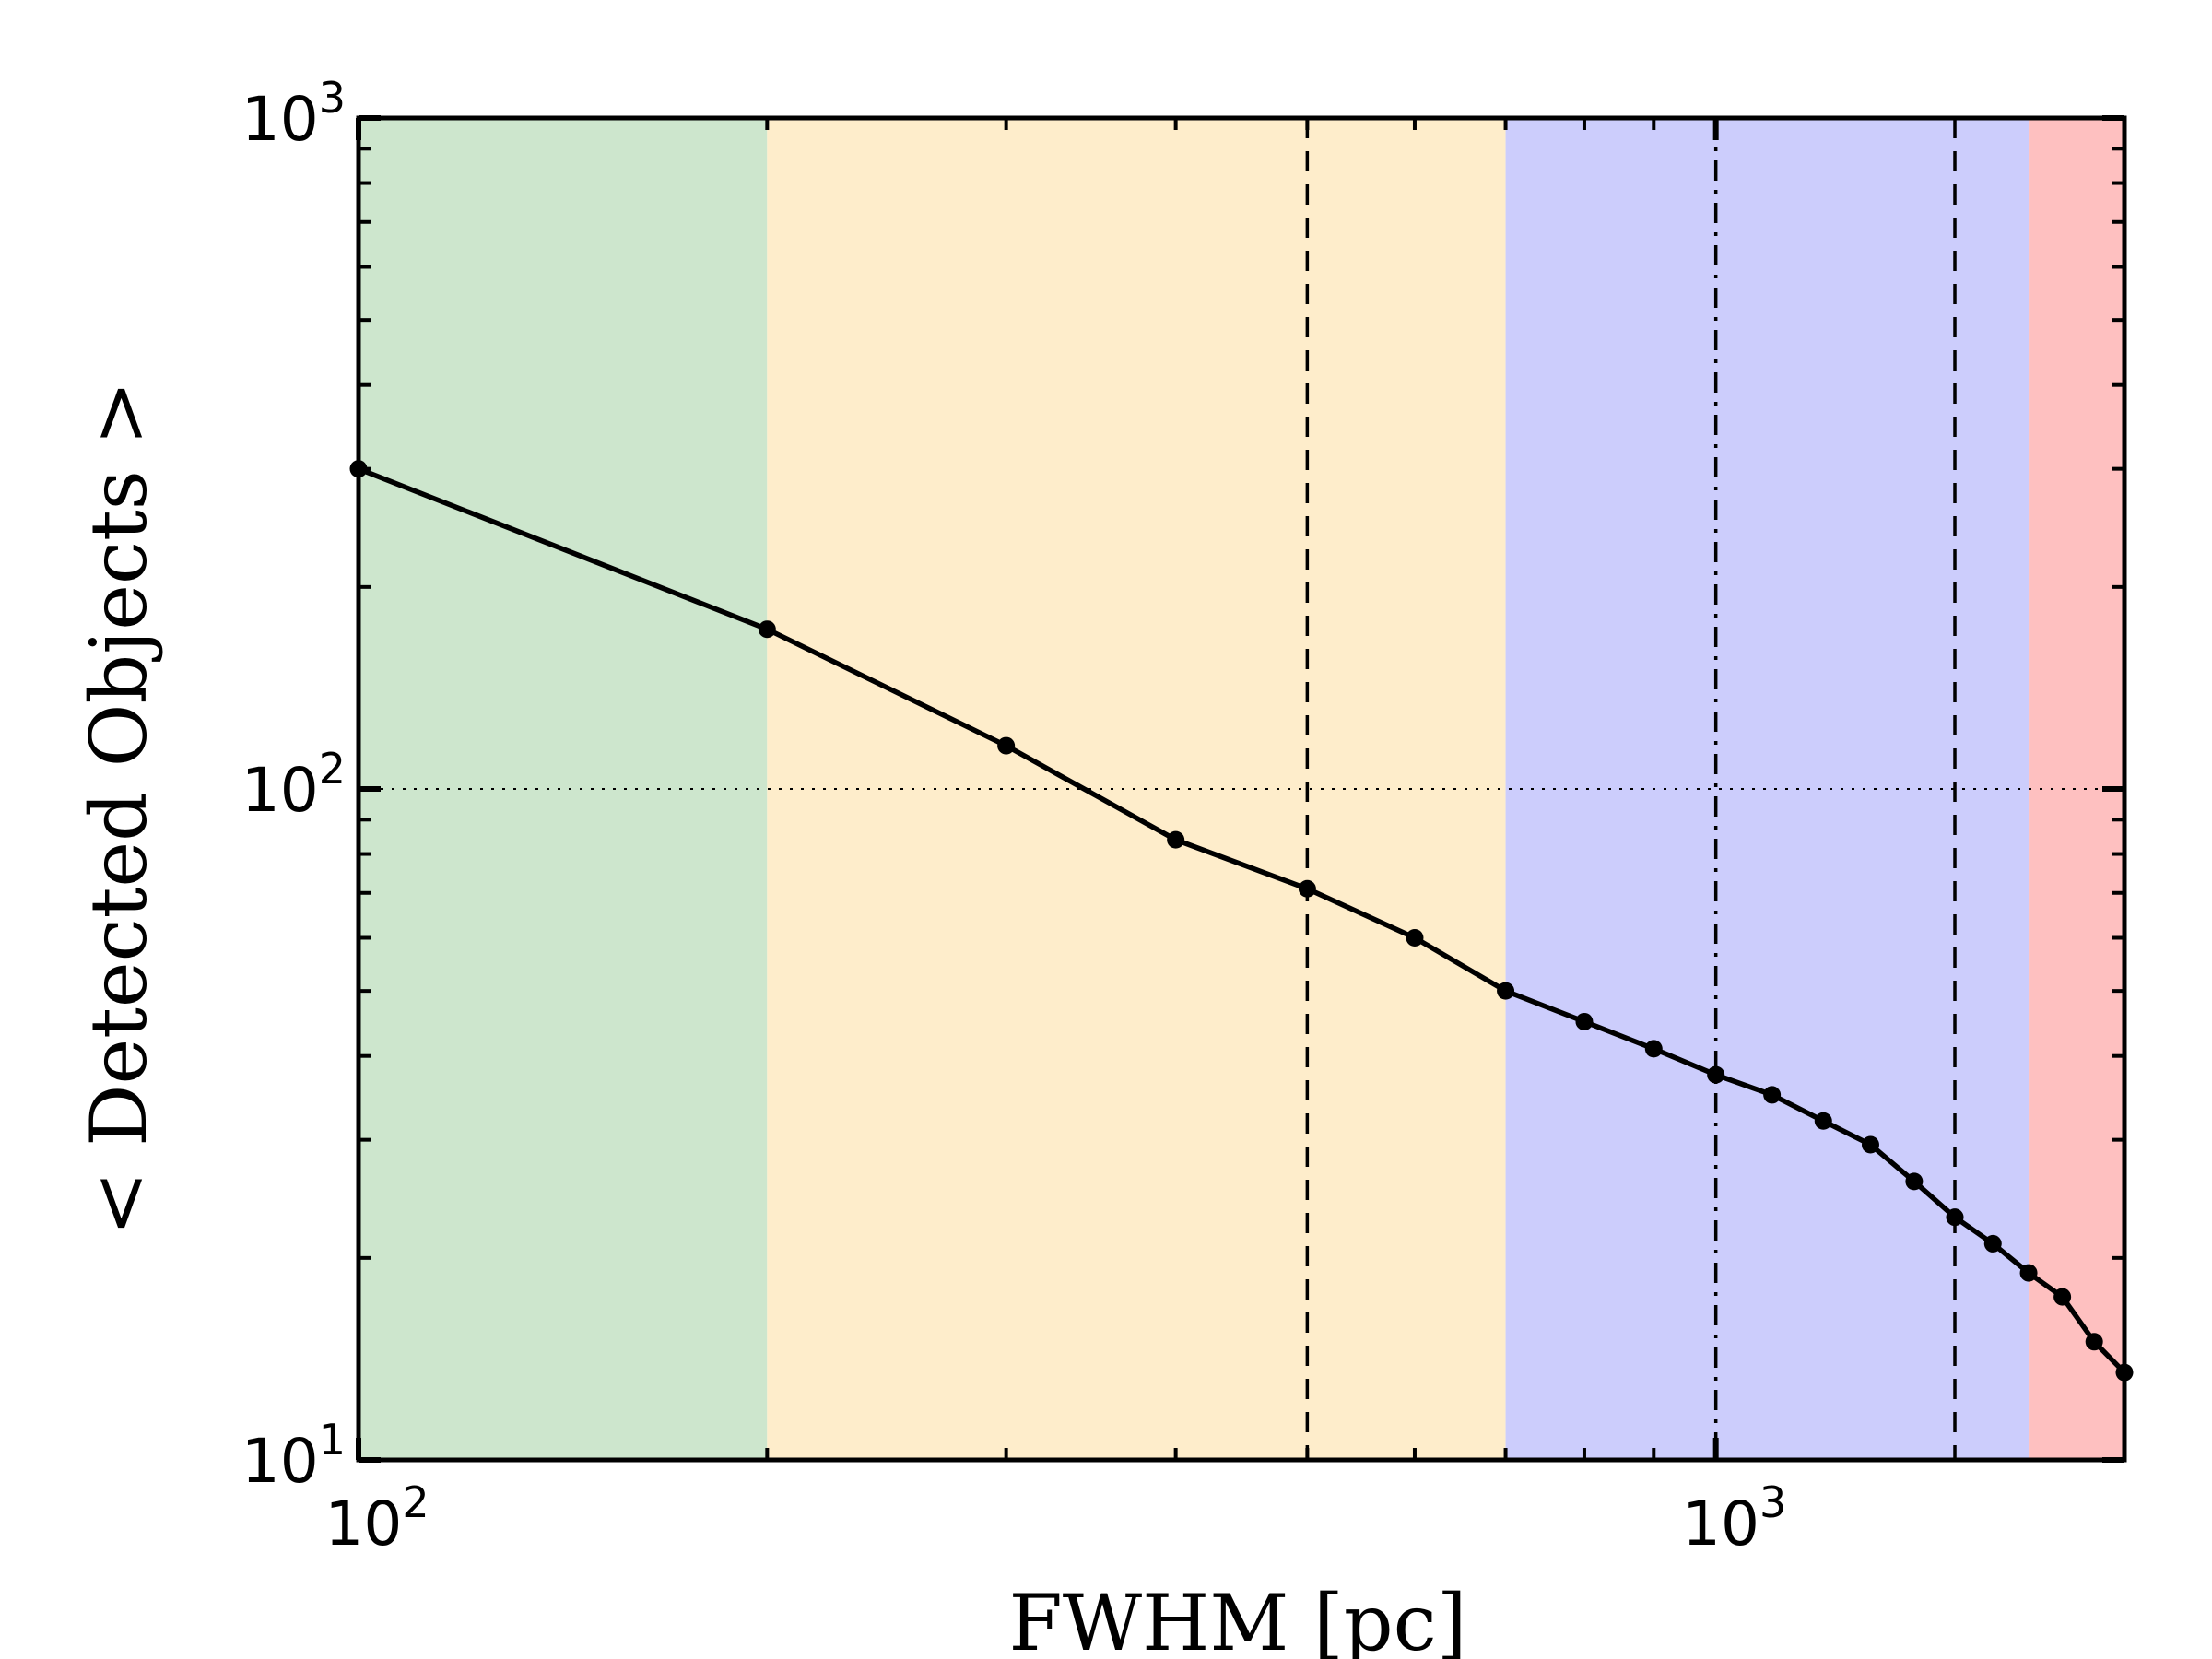 The image size is (2212, 1659). What do you see at coordinates (1238, 1618) in the screenshot?
I see `x-axis-label: FWHM [pc]` at bounding box center [1238, 1618].